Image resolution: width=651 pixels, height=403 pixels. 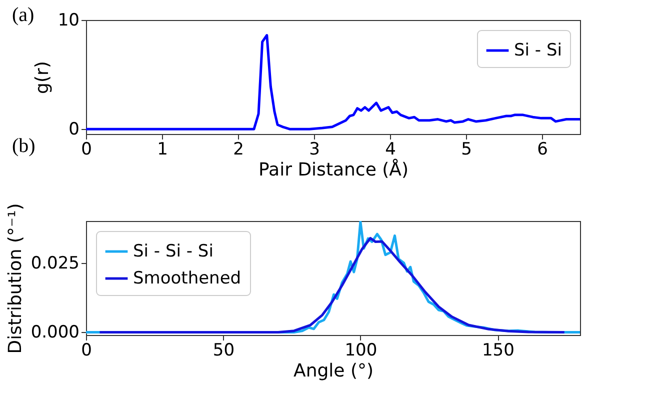 I want to click on x-tick-label: 6, so click(x=542, y=150).